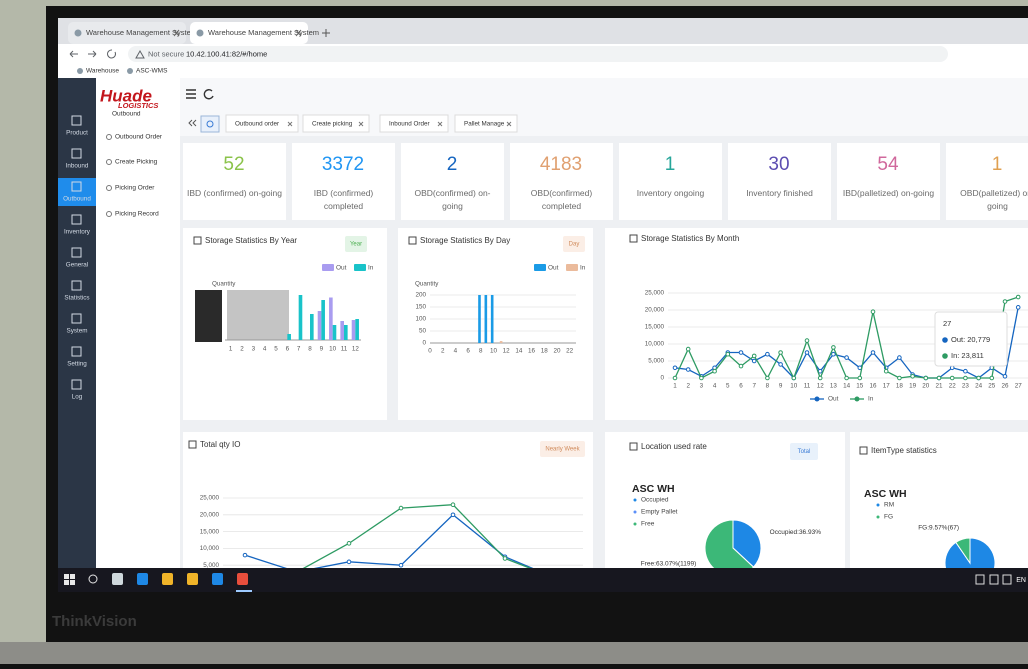  What do you see at coordinates (77, 397) in the screenshot?
I see `sidebar-item: Log` at bounding box center [77, 397].